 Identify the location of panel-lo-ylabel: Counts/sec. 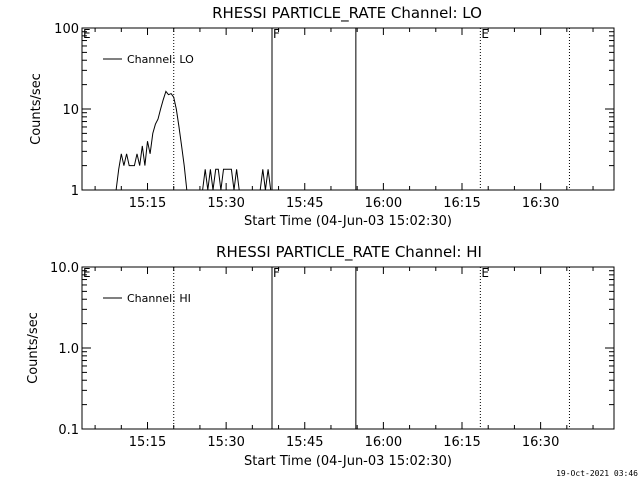
(36, 109).